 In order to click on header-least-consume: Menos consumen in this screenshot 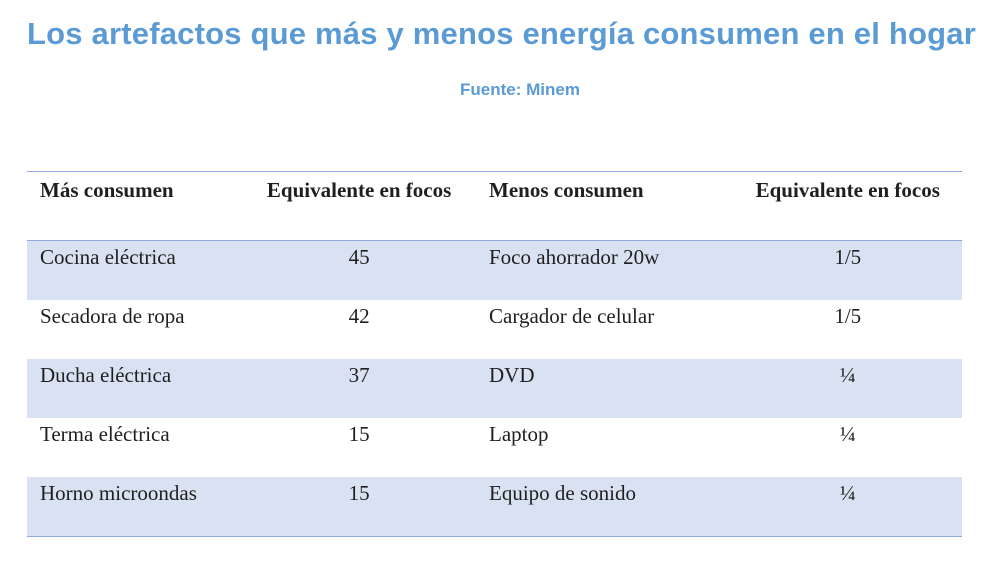, I will do `click(566, 190)`.